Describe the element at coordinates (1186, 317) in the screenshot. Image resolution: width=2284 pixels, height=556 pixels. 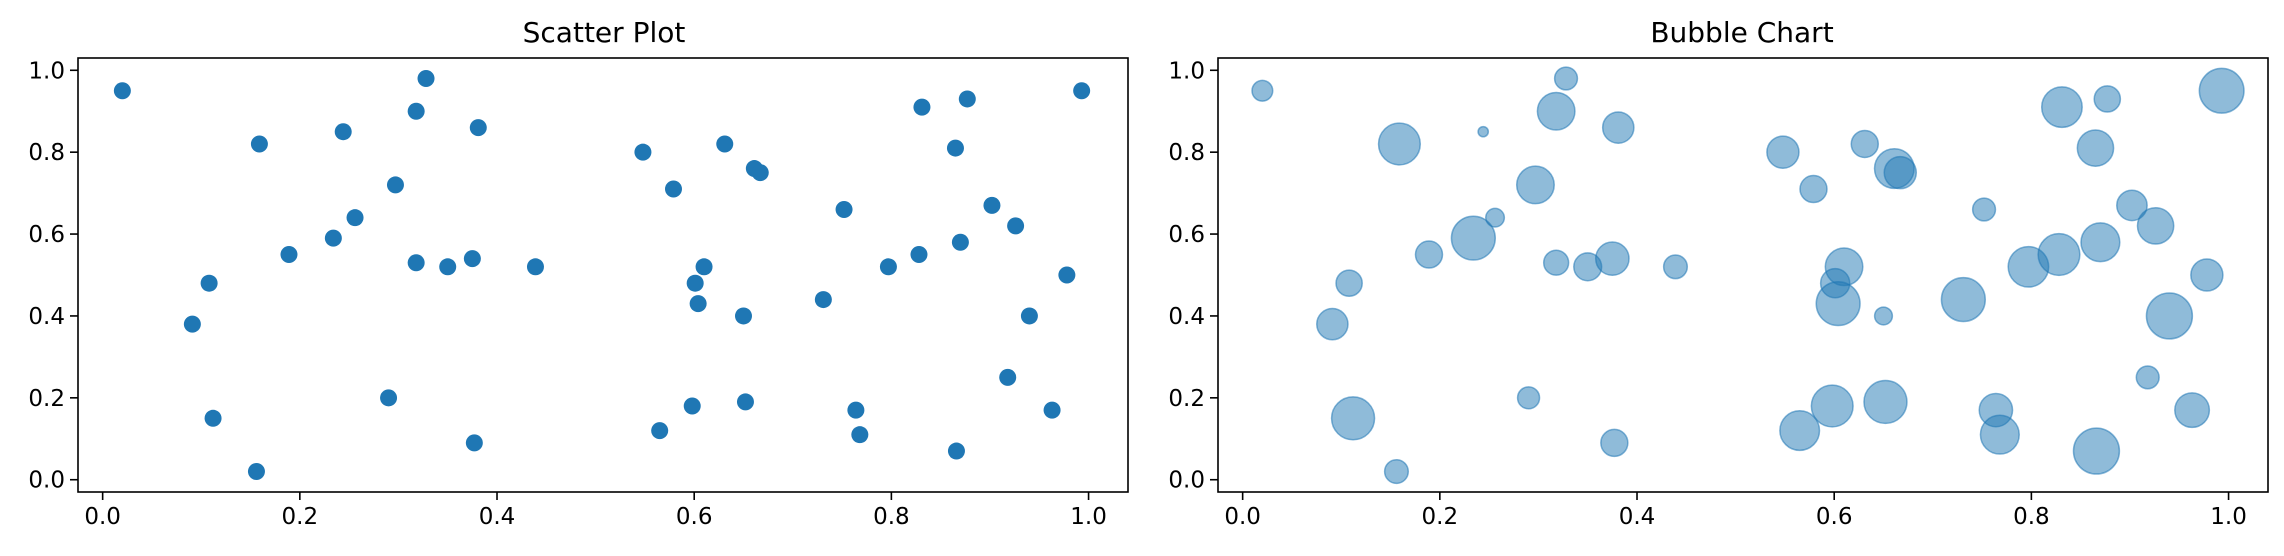
I see `bubble-chart-ytick-label-2: 0.4` at that location.